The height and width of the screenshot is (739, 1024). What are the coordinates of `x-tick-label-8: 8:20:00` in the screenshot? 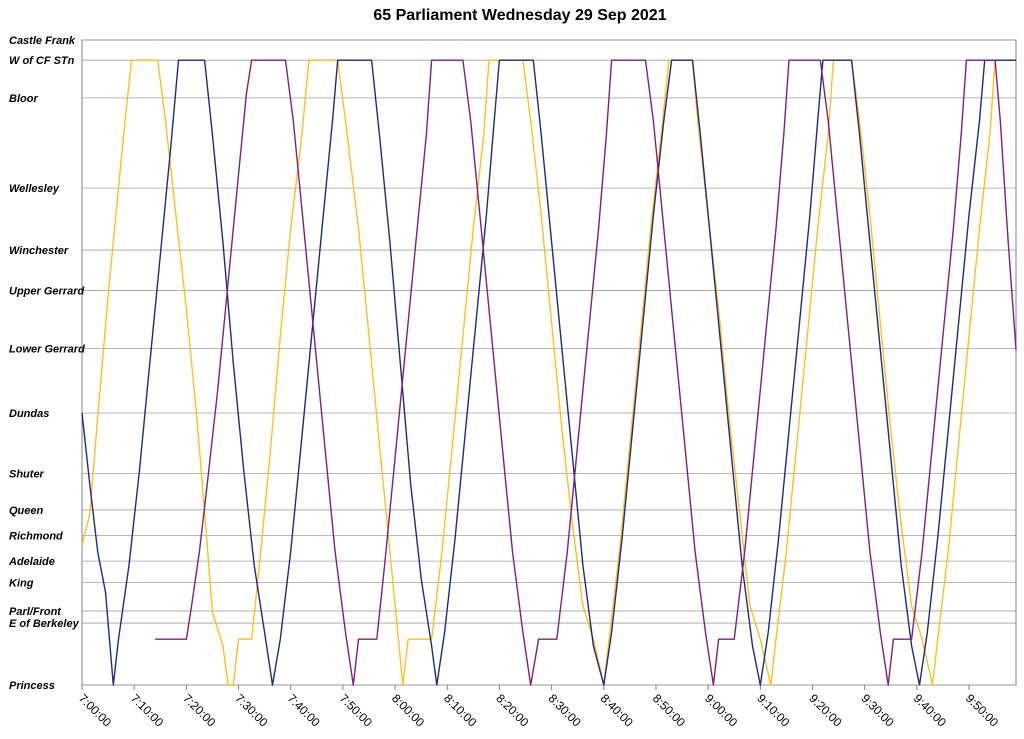 It's located at (512, 710).